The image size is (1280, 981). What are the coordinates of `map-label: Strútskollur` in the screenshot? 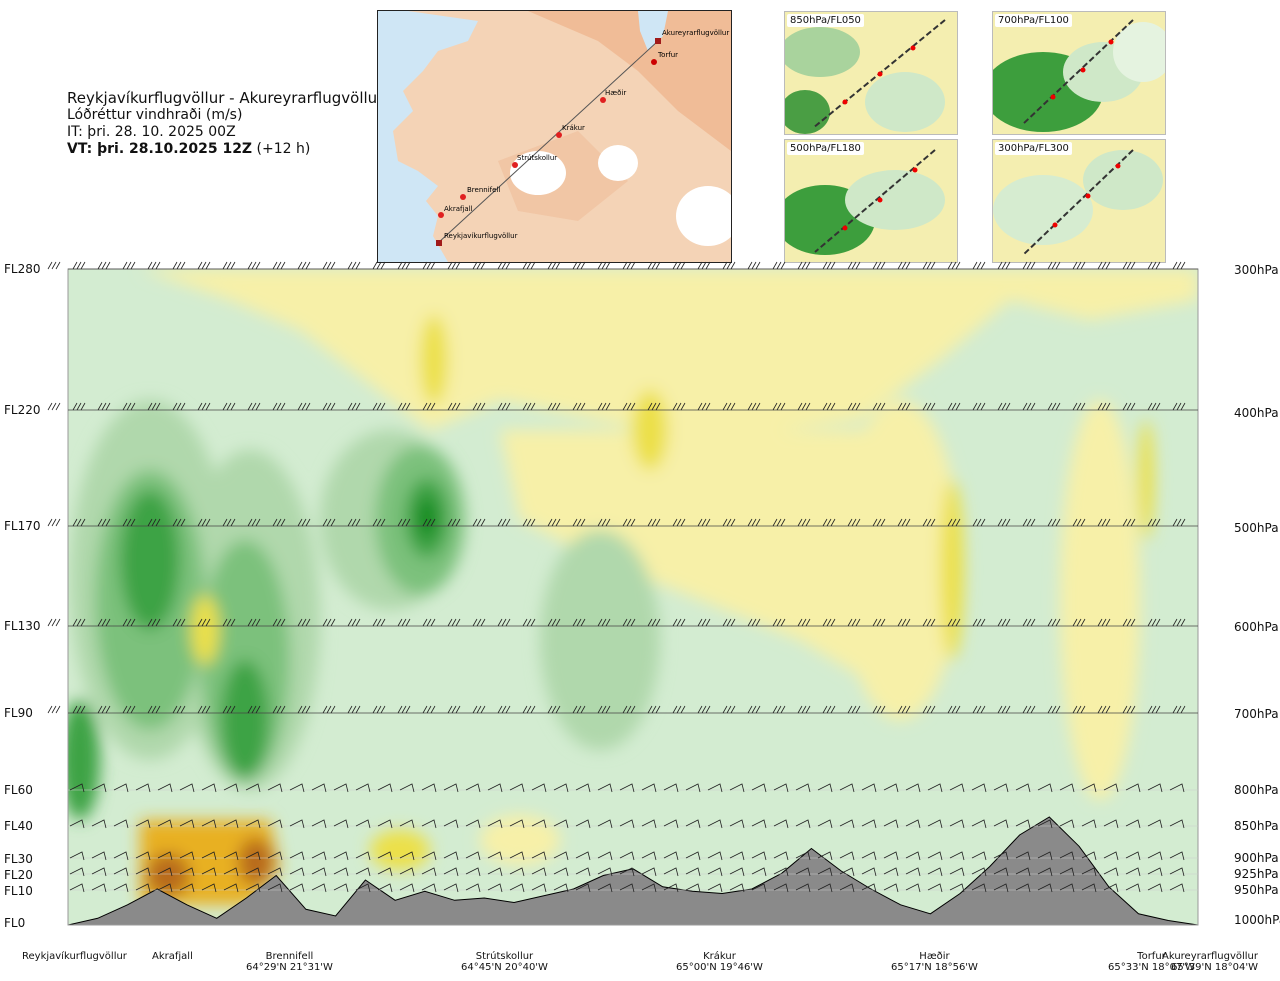 It's located at (537, 158).